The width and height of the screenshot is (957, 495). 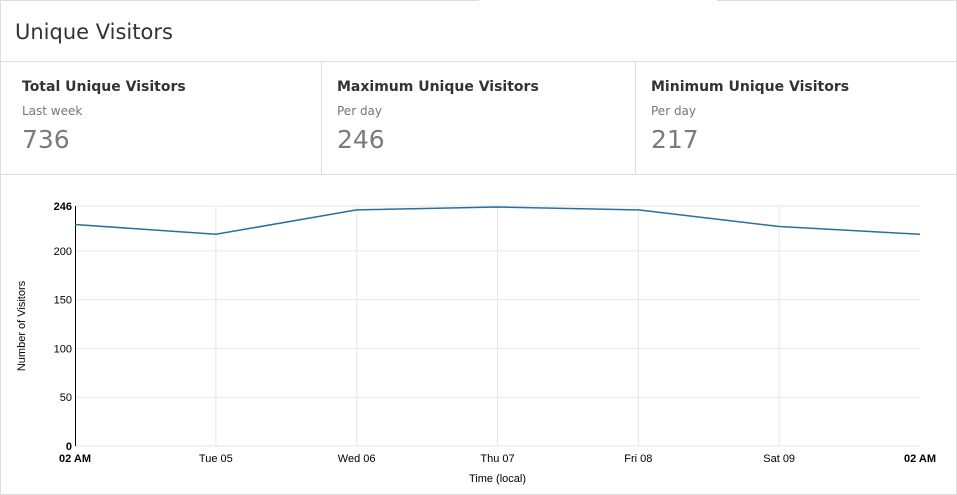 I want to click on stat-minimum-unique-visitors: Minimum Unique Visitors Per day 217, so click(x=795, y=118).